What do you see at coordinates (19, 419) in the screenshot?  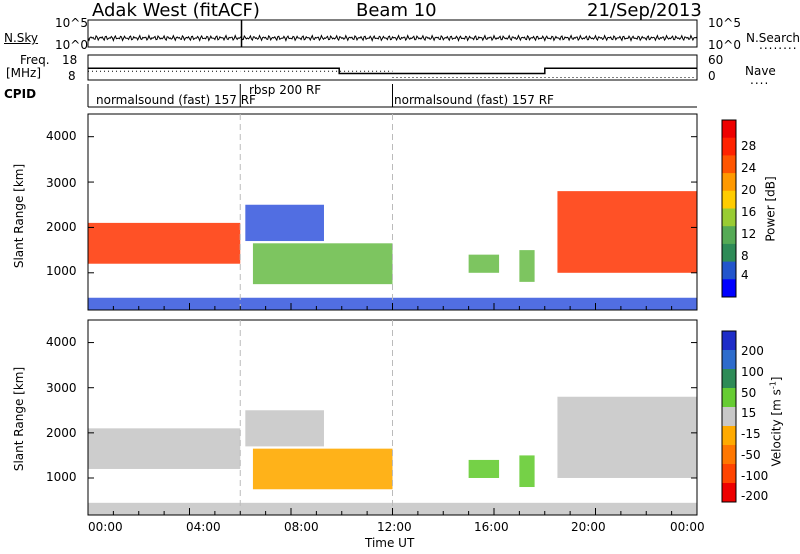 I see `yaxis-label-bottom: Slant Range [km]` at bounding box center [19, 419].